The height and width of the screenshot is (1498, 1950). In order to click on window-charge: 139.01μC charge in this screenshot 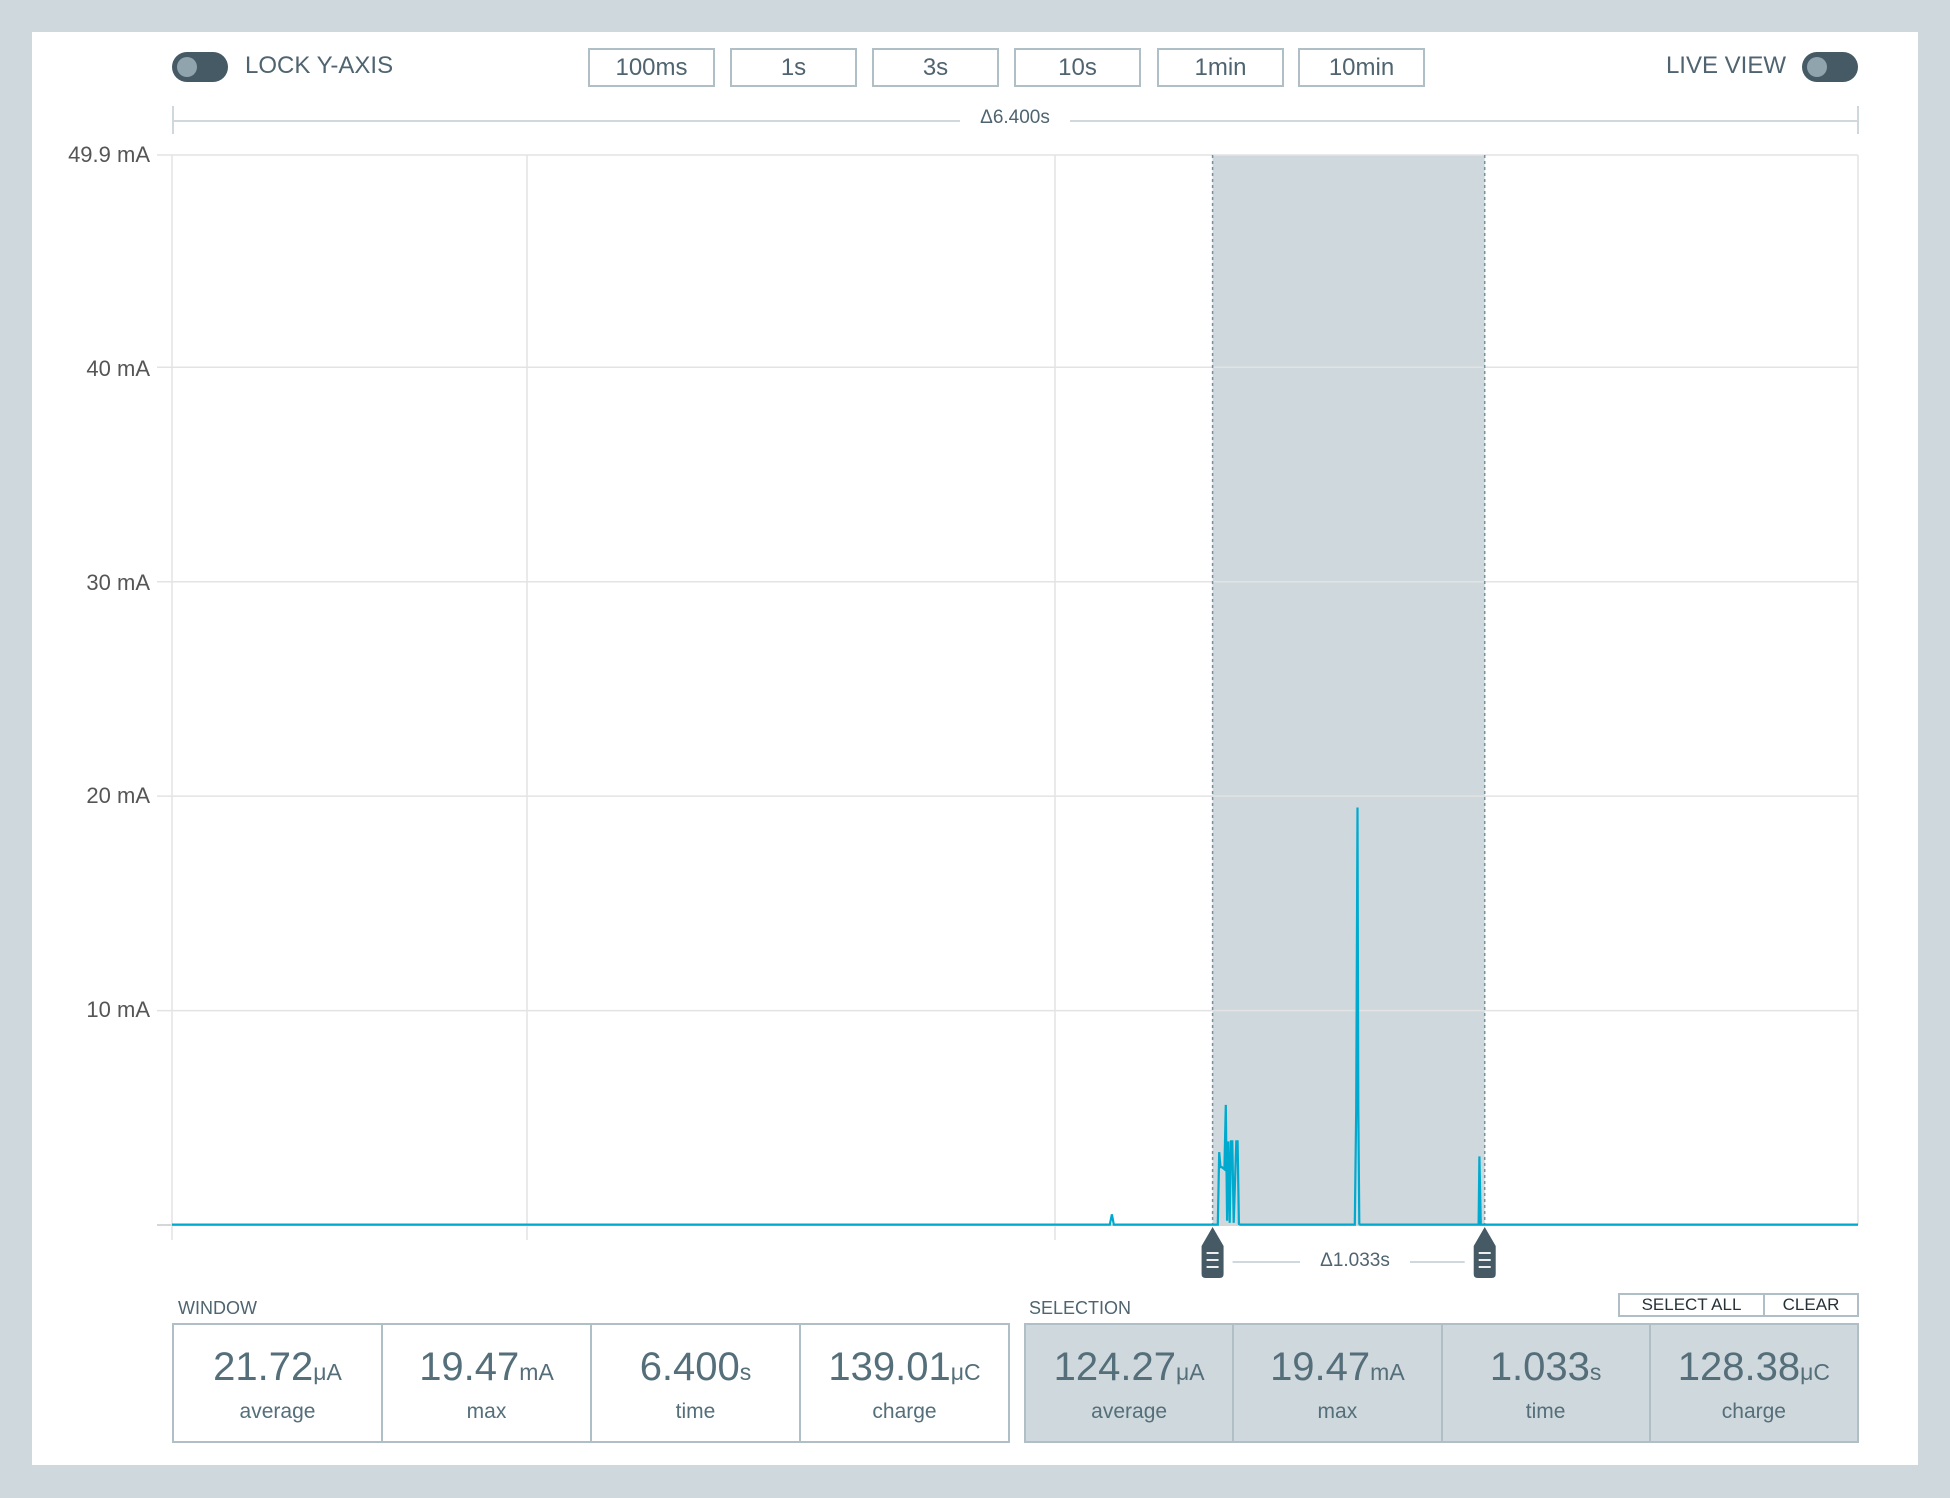, I will do `click(904, 1383)`.